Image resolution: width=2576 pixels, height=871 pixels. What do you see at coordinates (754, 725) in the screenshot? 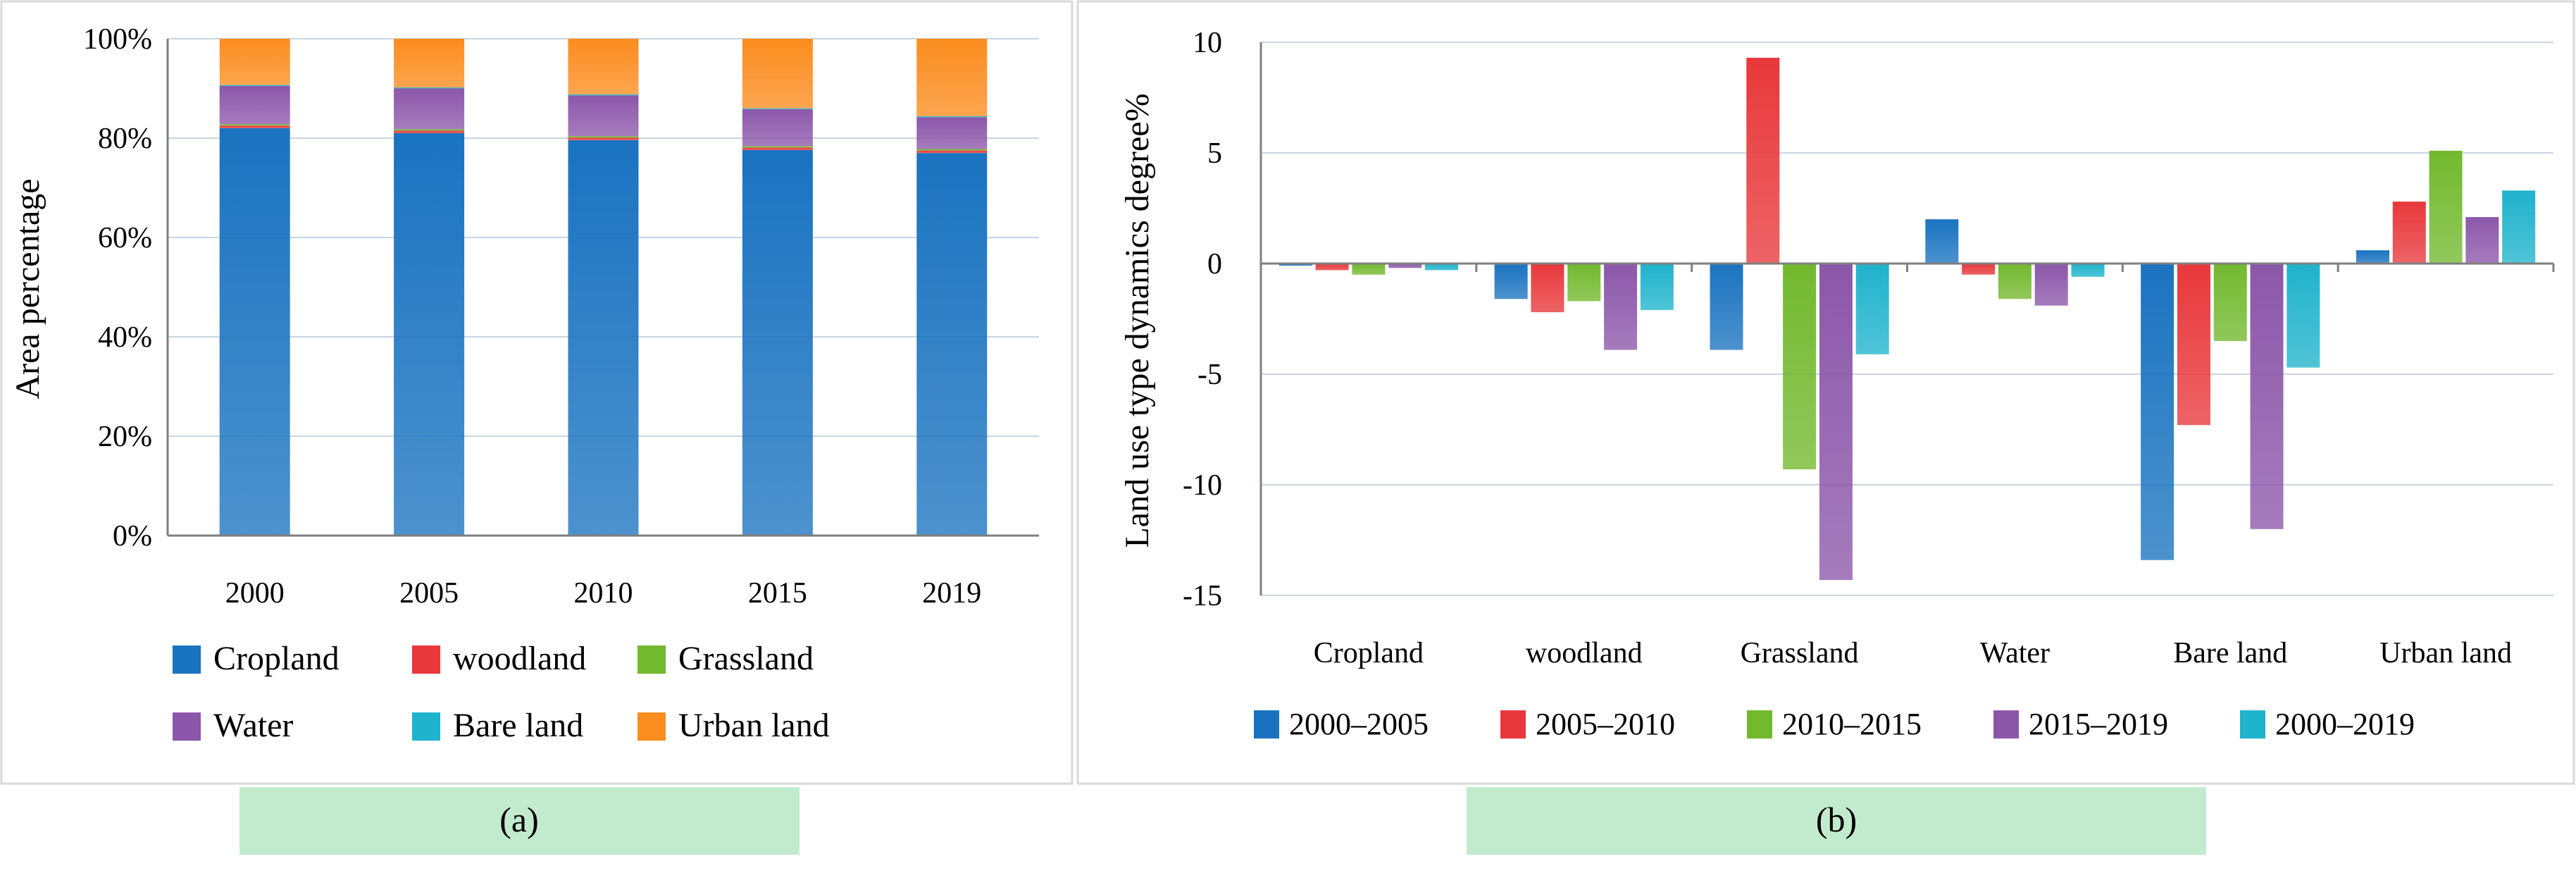
I see `chart-a-legend-label: Urban land` at bounding box center [754, 725].